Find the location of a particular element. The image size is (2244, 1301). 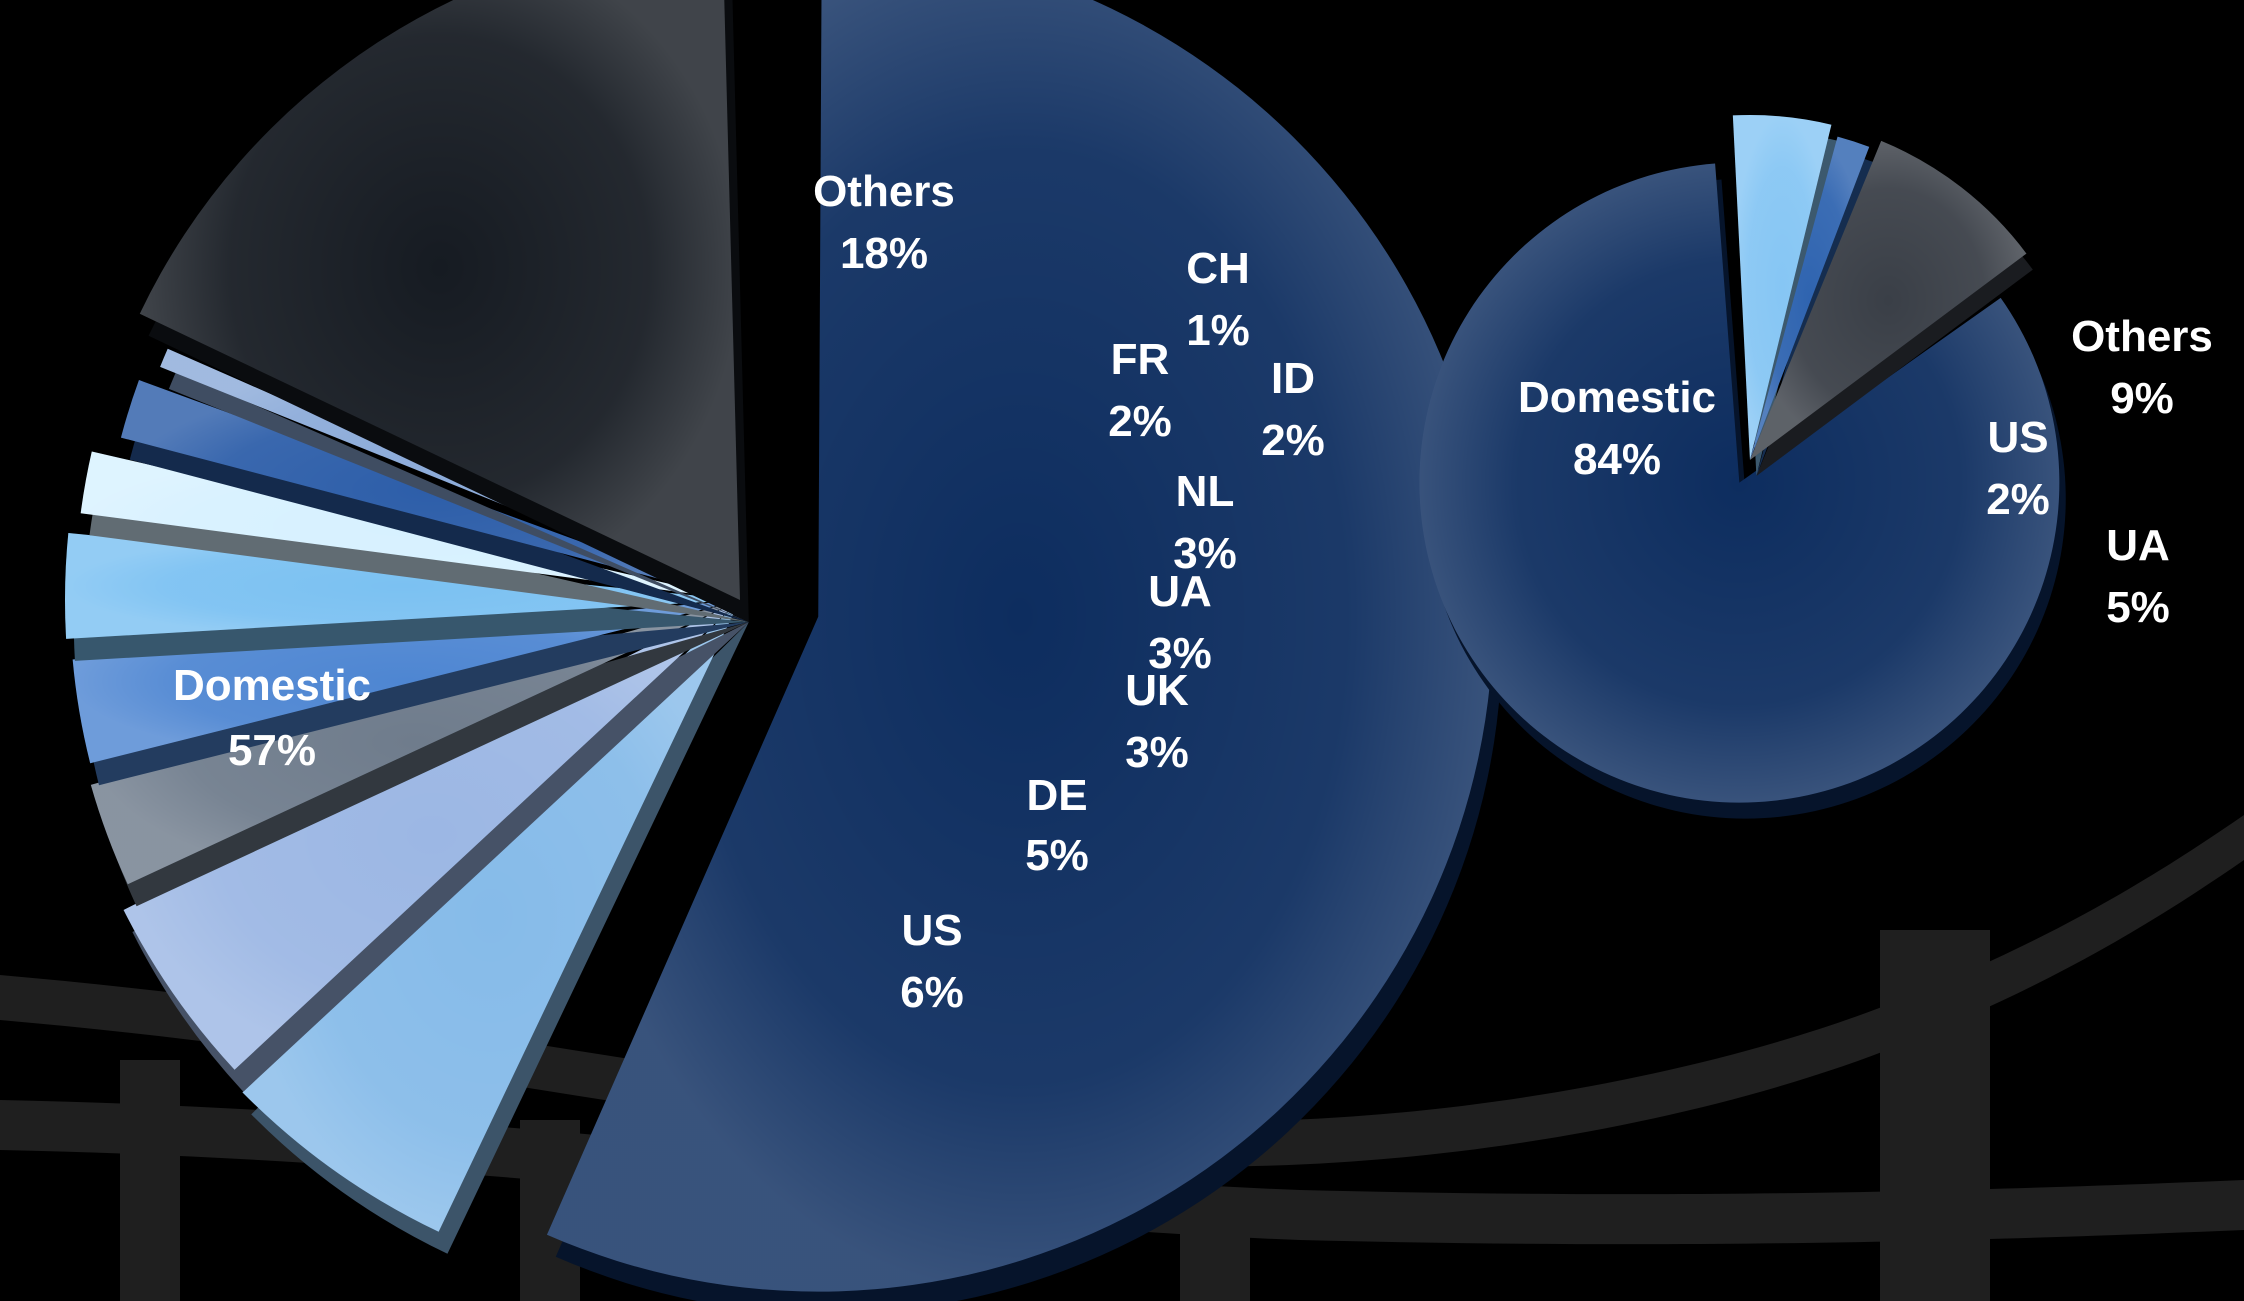

slice-value-ua: 5% is located at coordinates (2138, 607).